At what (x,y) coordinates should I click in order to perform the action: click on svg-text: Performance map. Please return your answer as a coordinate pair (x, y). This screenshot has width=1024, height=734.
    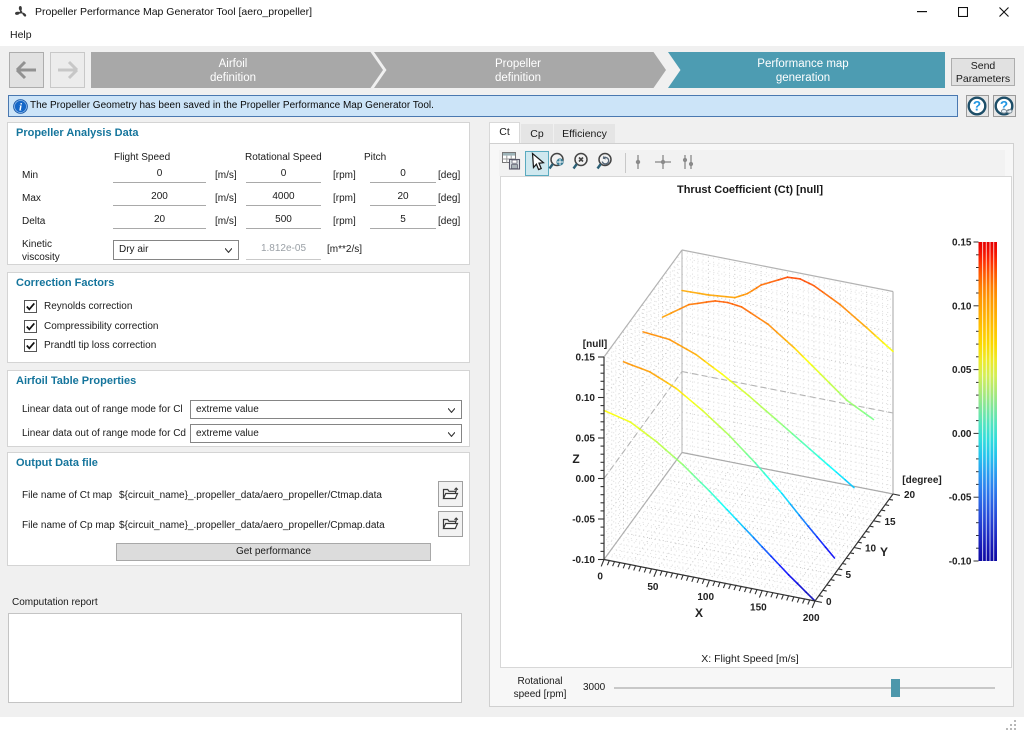
    Looking at the image, I should click on (802, 64).